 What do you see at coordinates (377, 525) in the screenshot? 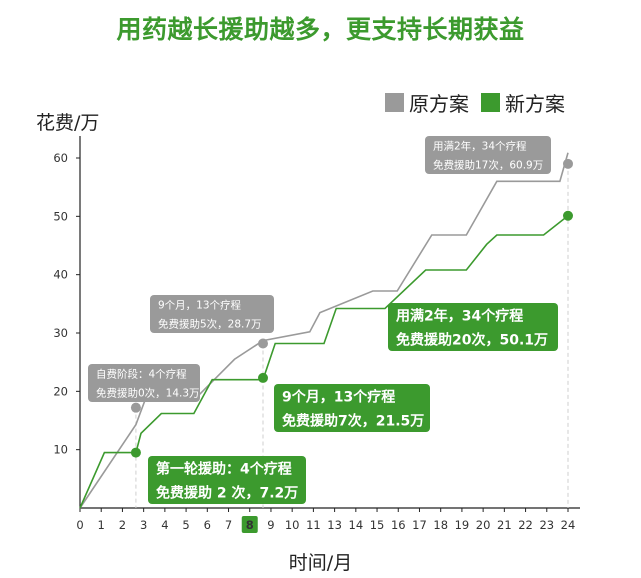
I see `x-tick-label: 15` at bounding box center [377, 525].